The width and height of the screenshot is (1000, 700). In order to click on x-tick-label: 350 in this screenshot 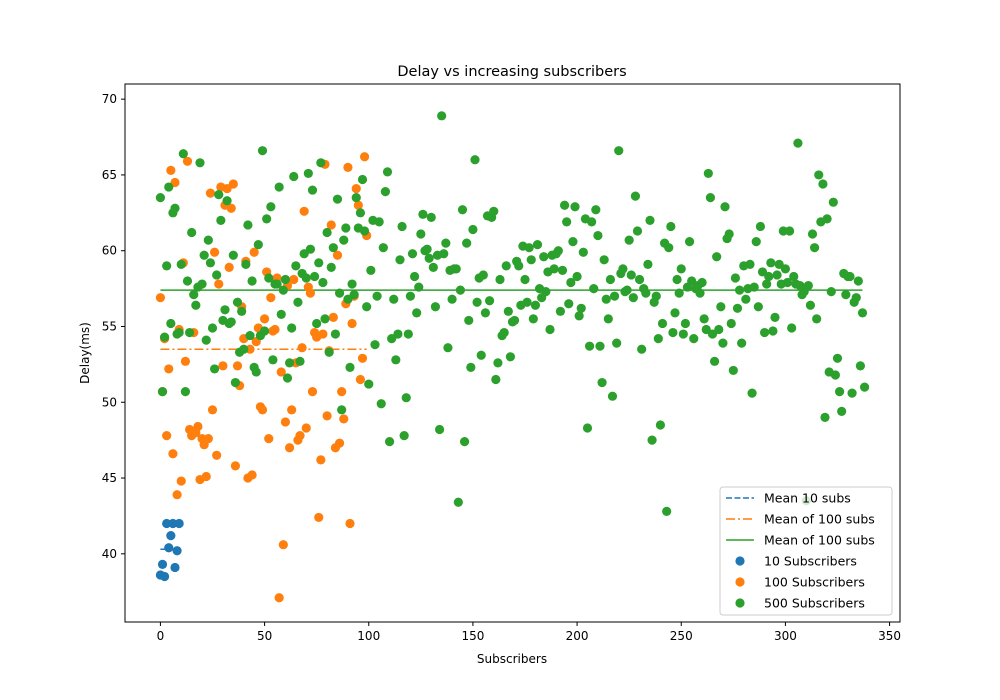, I will do `click(889, 636)`.